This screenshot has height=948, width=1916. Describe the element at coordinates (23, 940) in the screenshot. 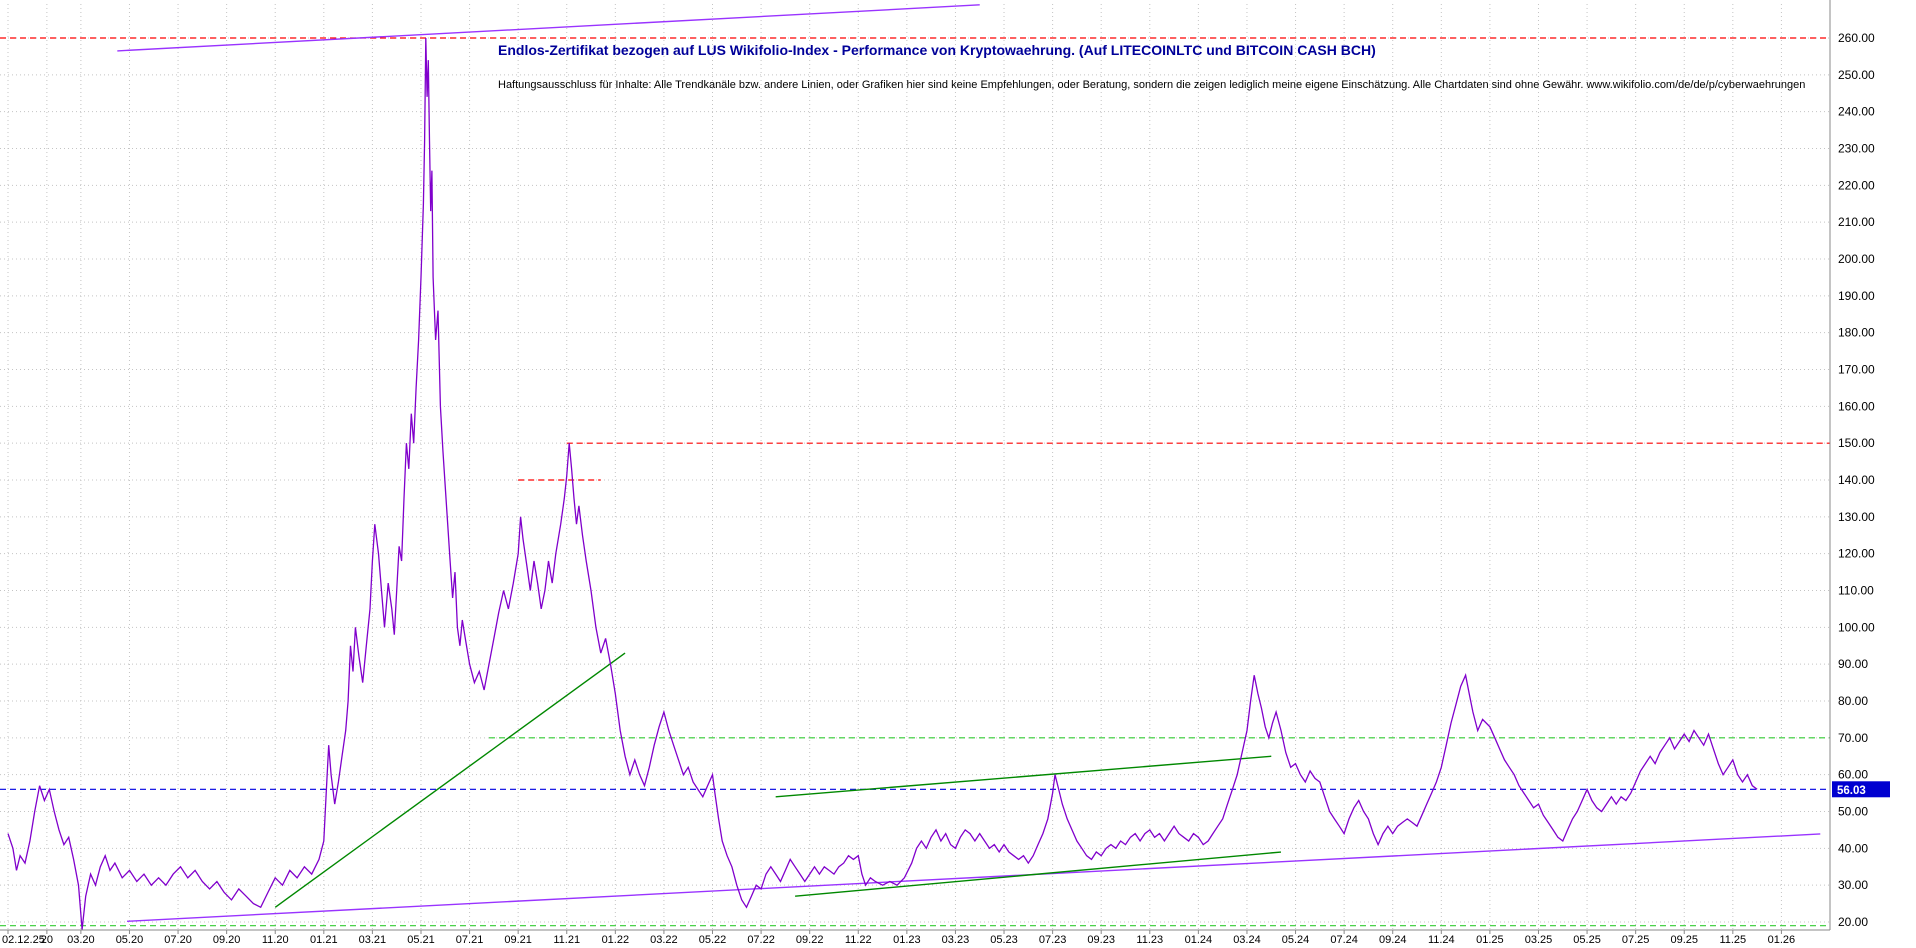

I see `svg-text: 02.12.25` at that location.